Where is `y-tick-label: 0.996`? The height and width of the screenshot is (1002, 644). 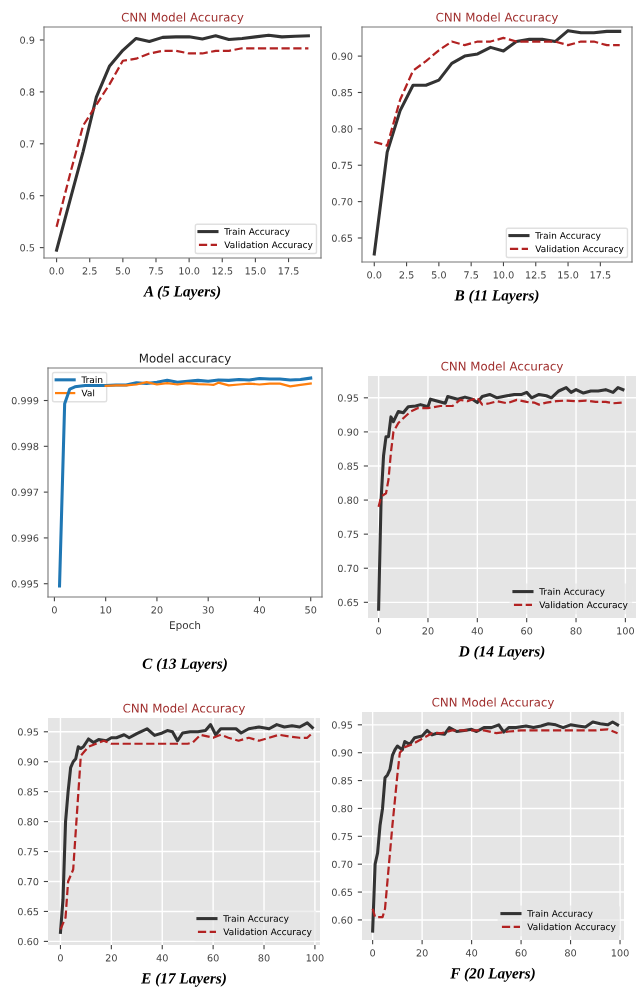
y-tick-label: 0.996 is located at coordinates (25, 538).